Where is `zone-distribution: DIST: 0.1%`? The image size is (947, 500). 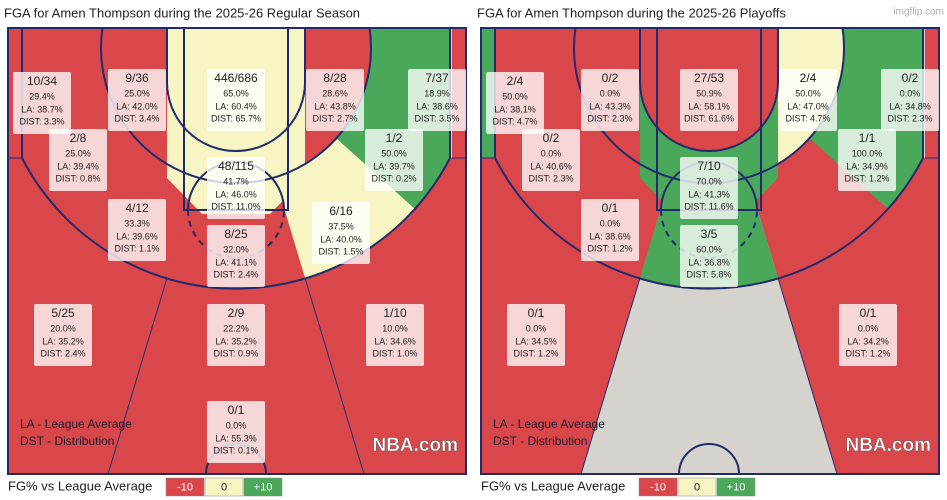
zone-distribution: DIST: 0.1% is located at coordinates (235, 450).